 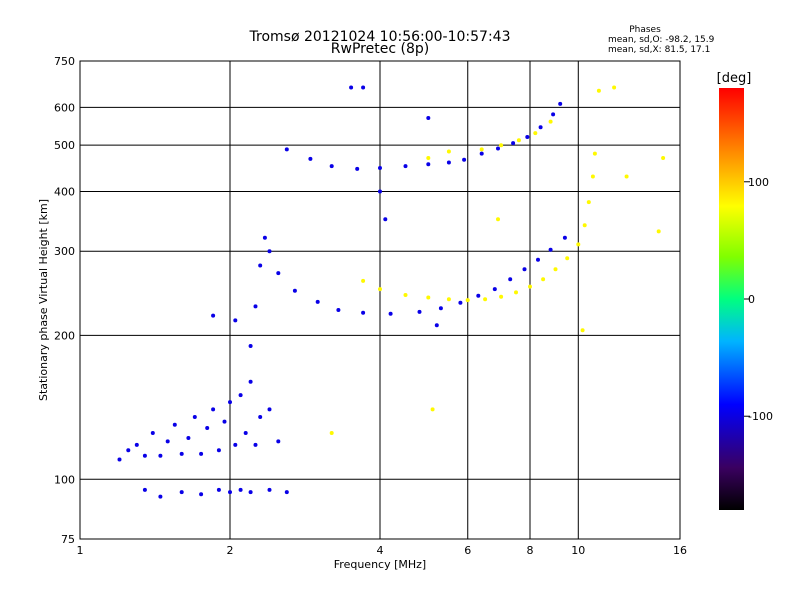 I want to click on x-tick-label: 6, so click(x=467, y=550).